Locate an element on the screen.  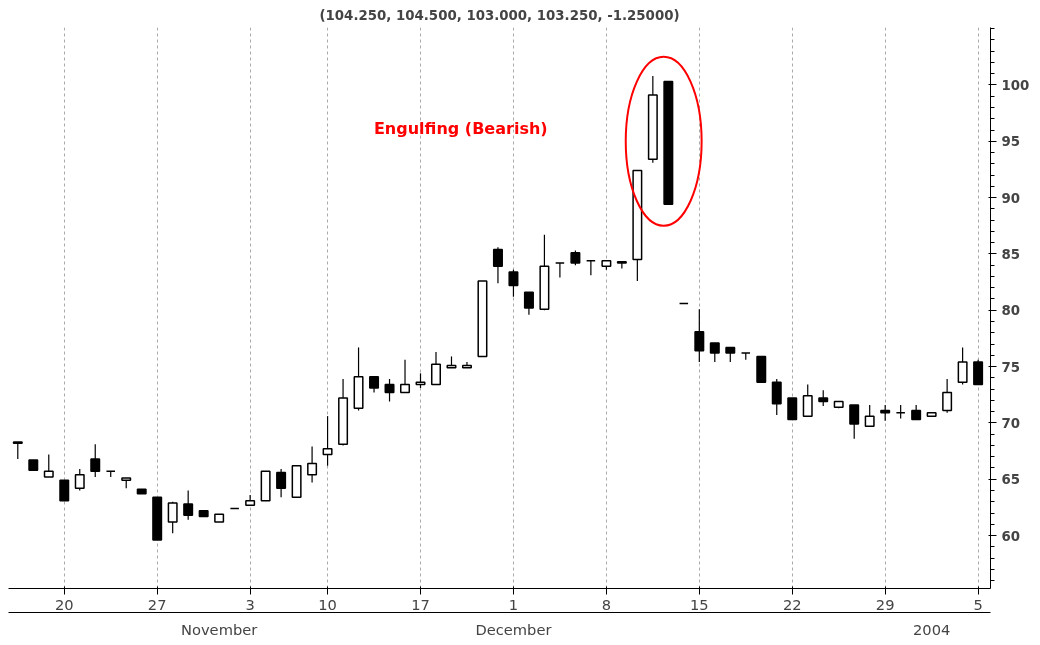
y-tick-label: 60 is located at coordinates (1011, 536).